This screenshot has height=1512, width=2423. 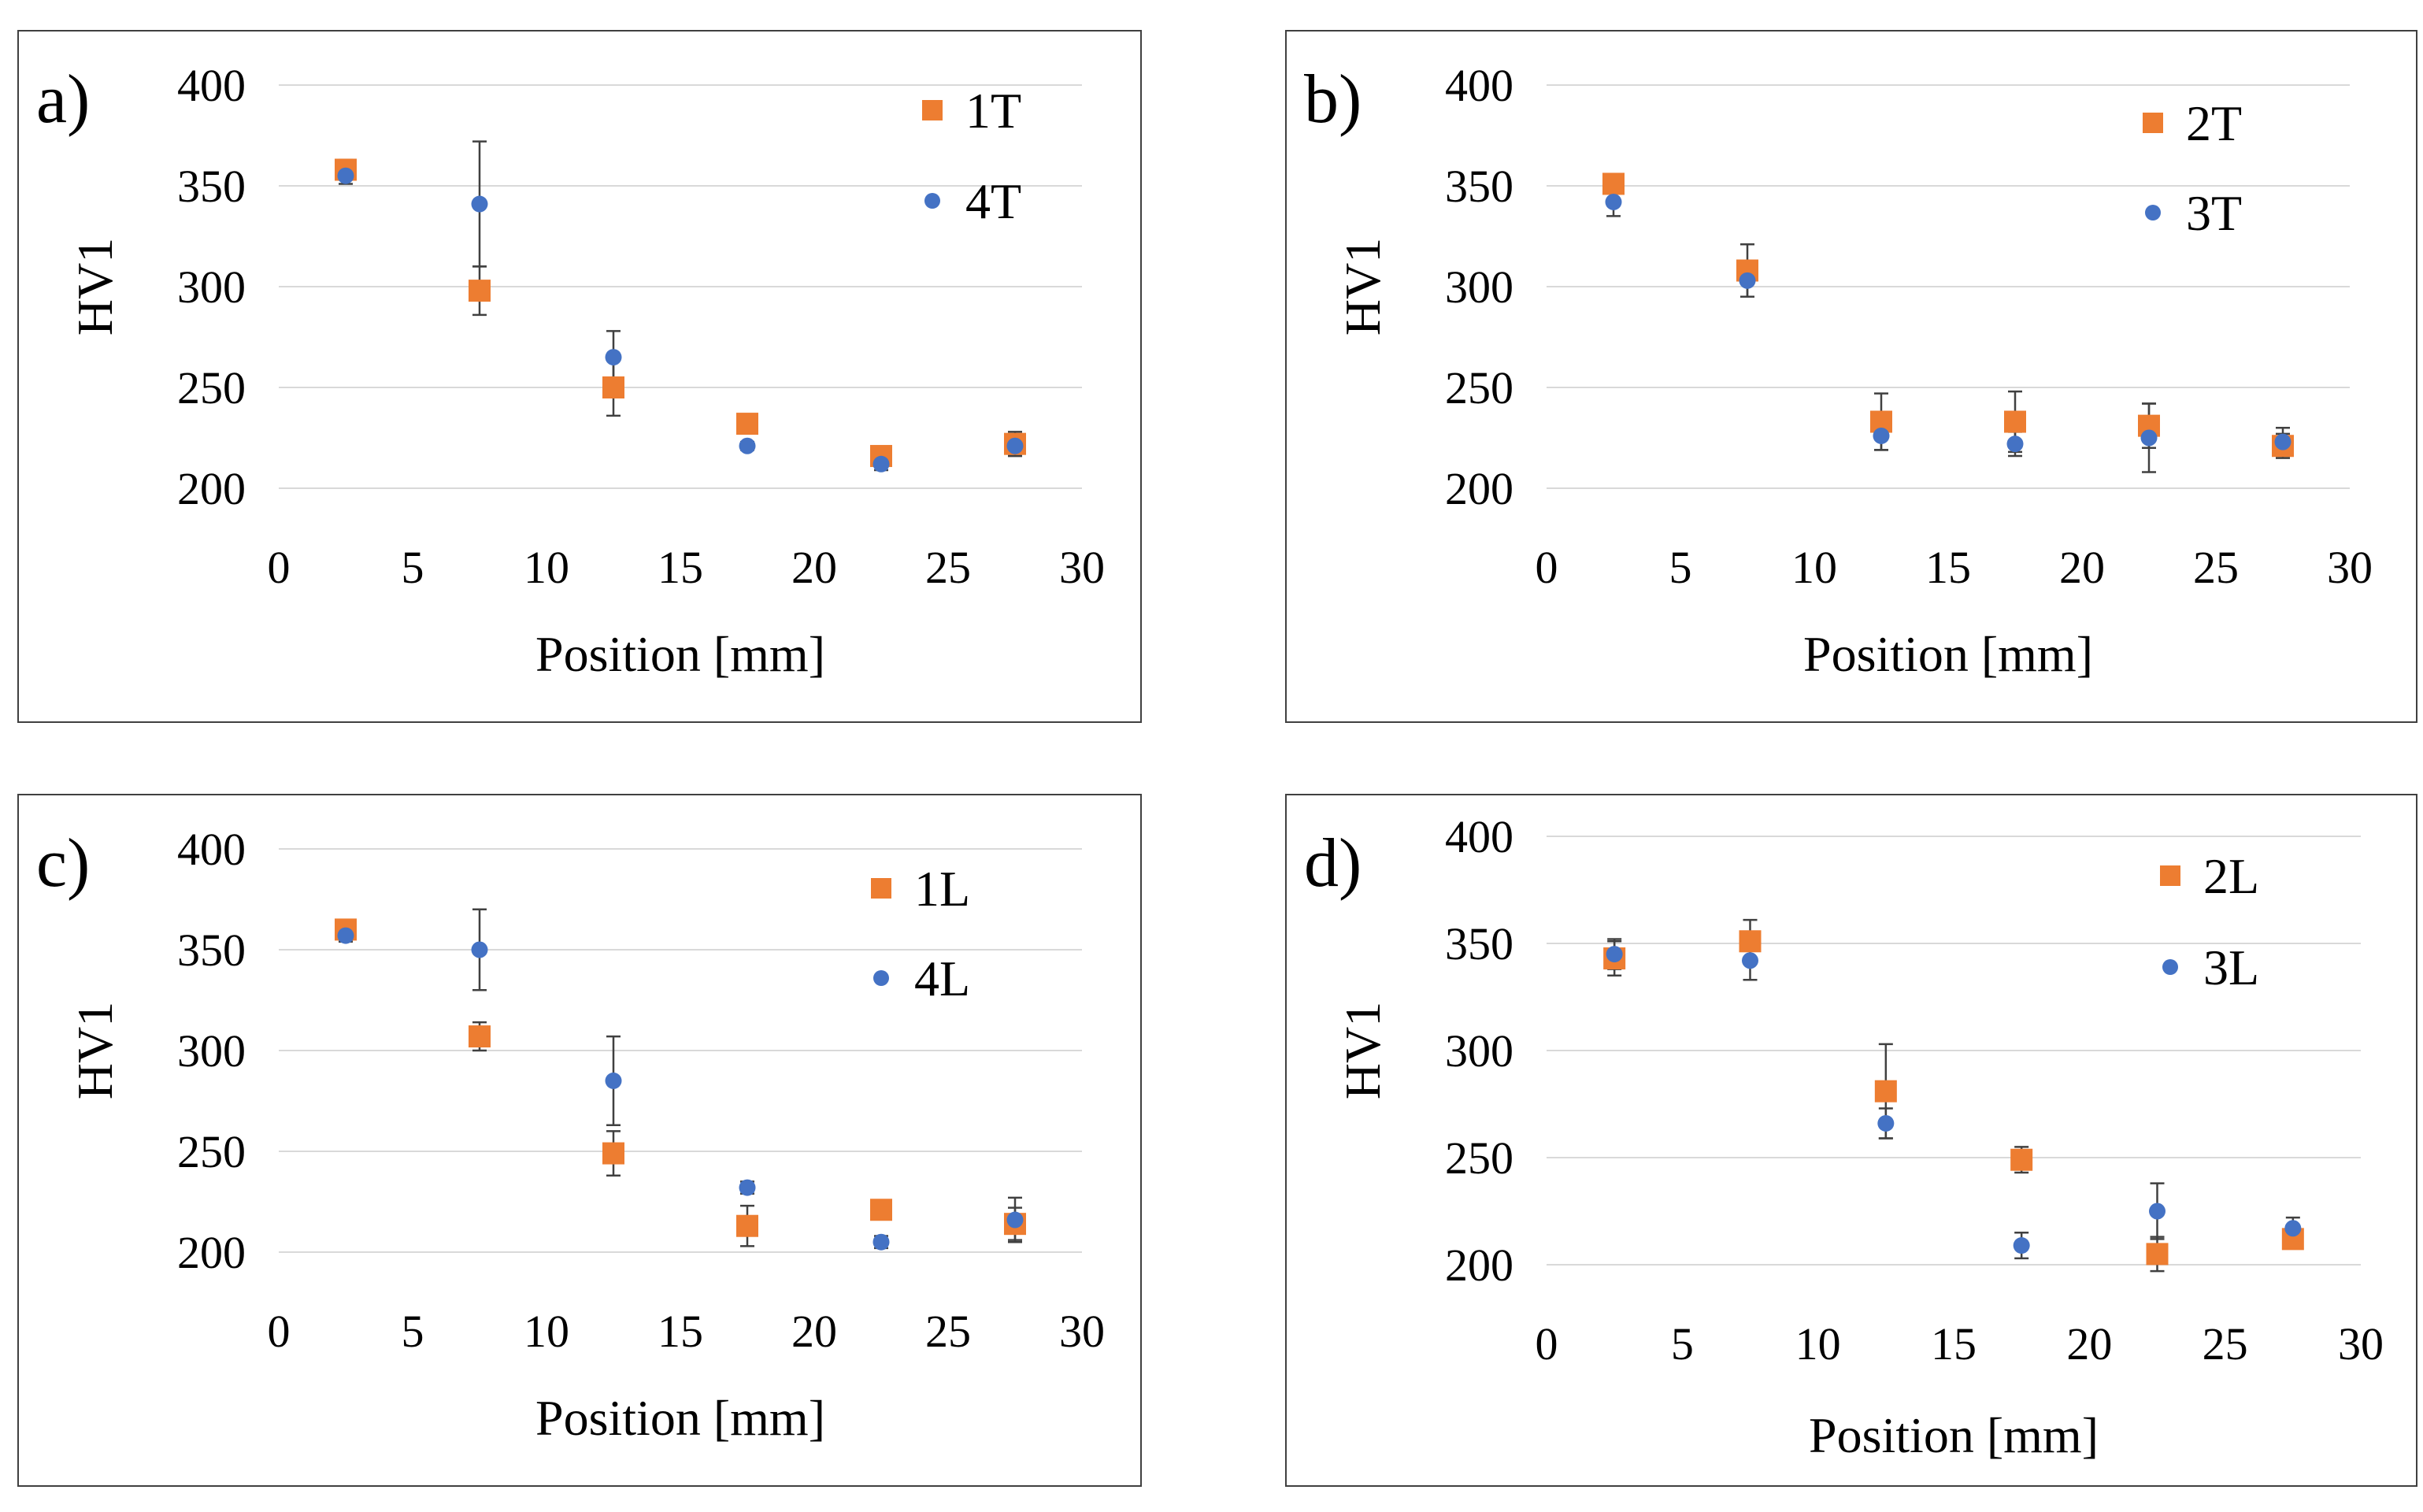 I want to click on legend-marker-2L, so click(x=2170, y=875).